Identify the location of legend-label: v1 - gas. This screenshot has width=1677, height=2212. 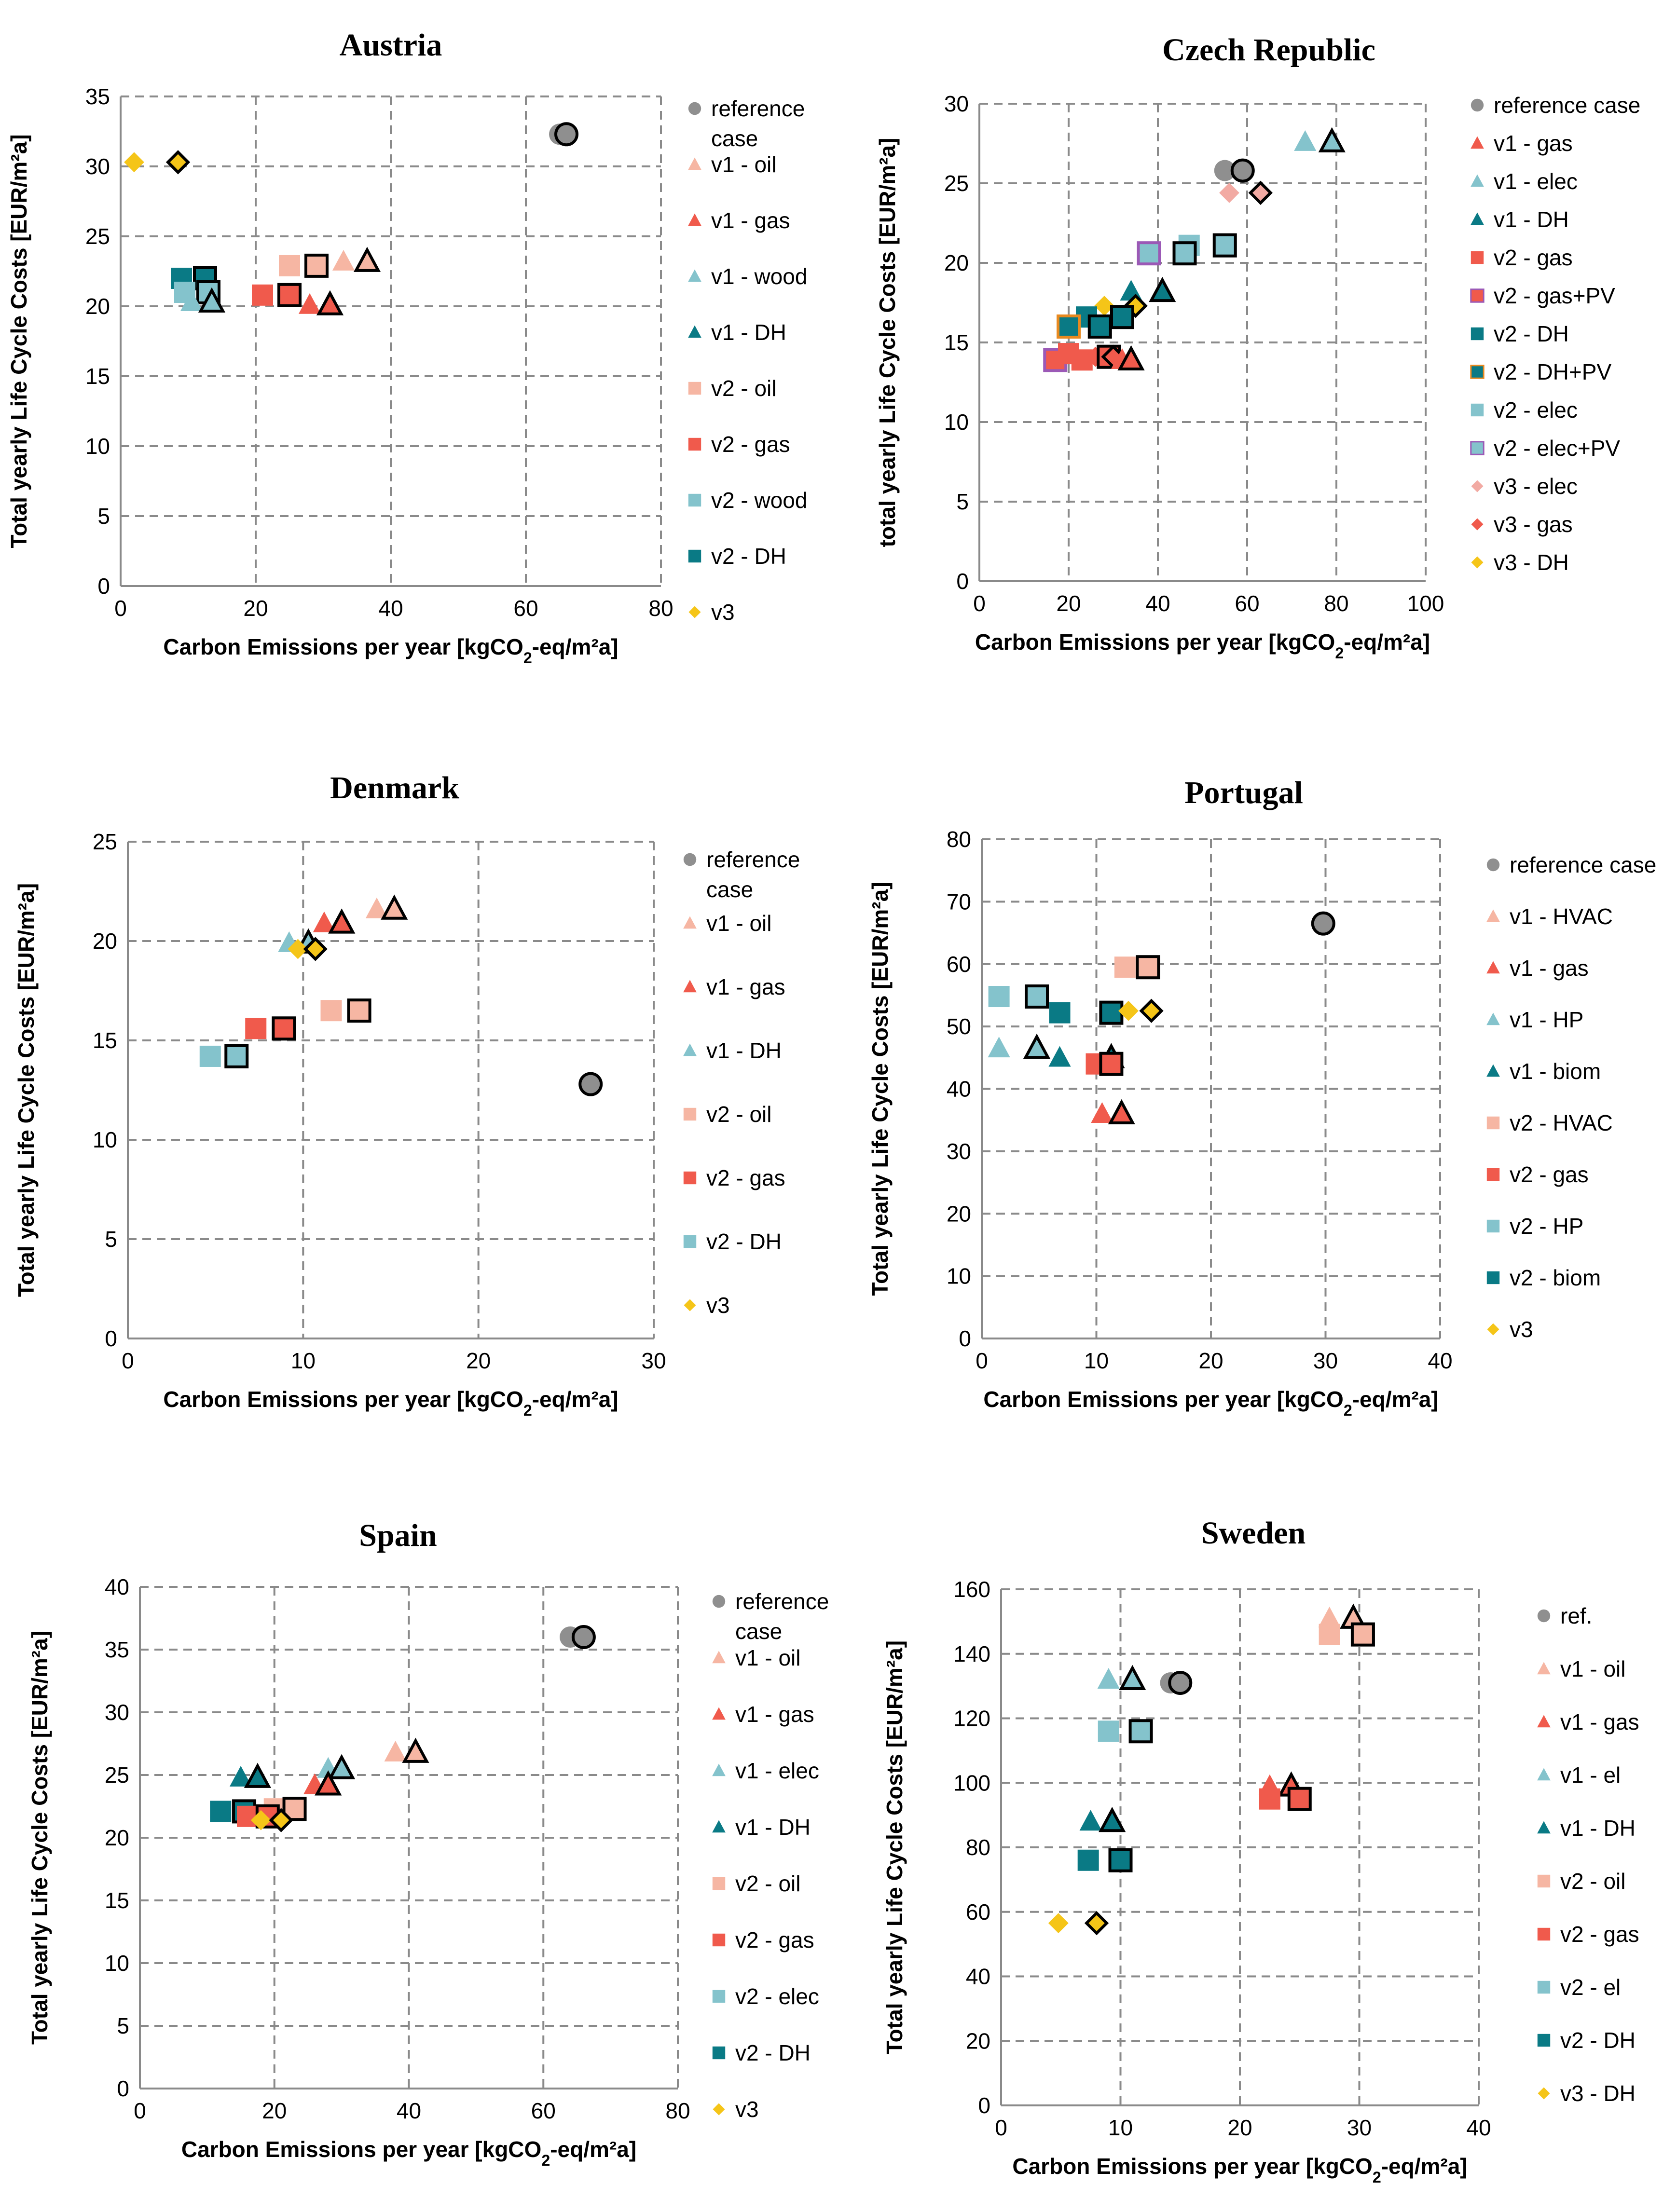
(745, 986).